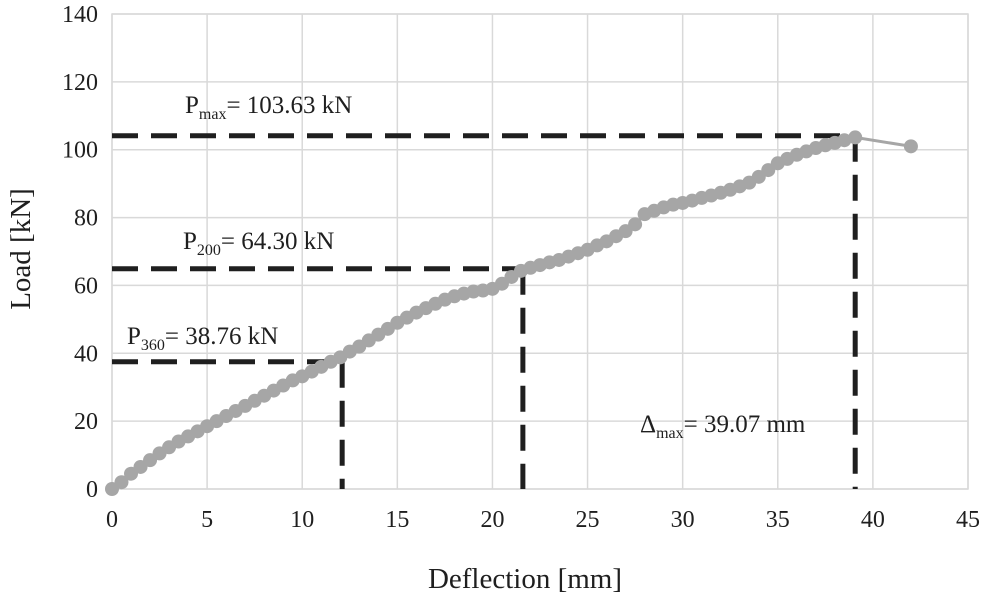  What do you see at coordinates (92, 490) in the screenshot?
I see `y-tick-label: 0` at bounding box center [92, 490].